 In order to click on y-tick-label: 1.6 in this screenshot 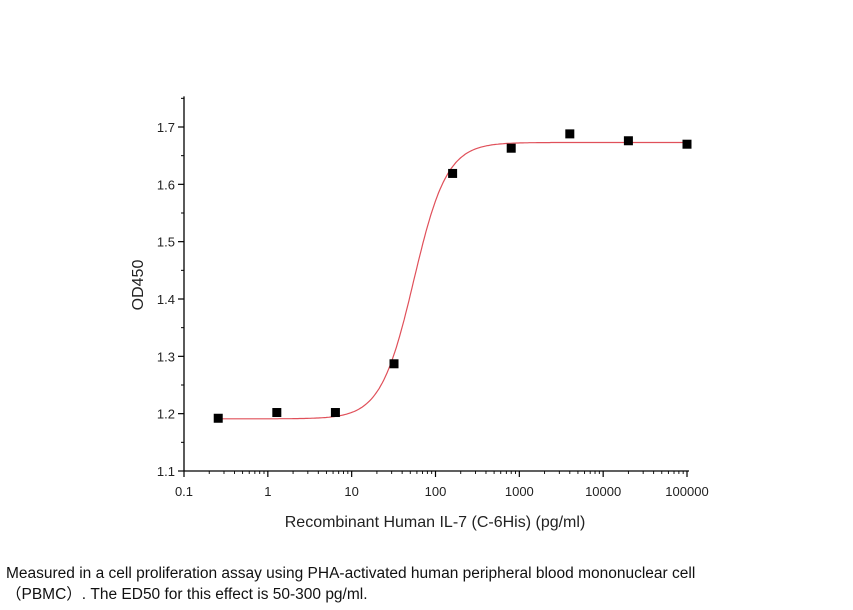, I will do `click(166, 184)`.